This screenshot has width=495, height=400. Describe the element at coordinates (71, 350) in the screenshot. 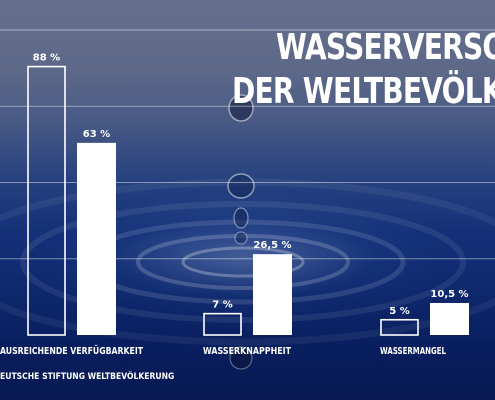

I see `category-label: AUSREICHENDE VERFÜGBARKEIT` at that location.